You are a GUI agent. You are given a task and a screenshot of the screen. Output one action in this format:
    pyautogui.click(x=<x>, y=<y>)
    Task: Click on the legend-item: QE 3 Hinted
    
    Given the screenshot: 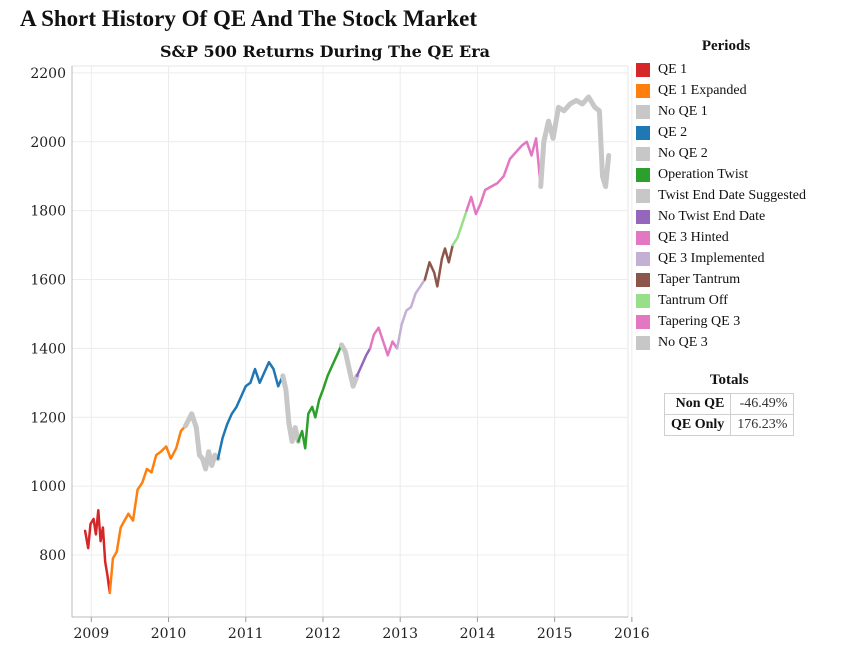 What is the action you would take?
    pyautogui.click(x=746, y=237)
    